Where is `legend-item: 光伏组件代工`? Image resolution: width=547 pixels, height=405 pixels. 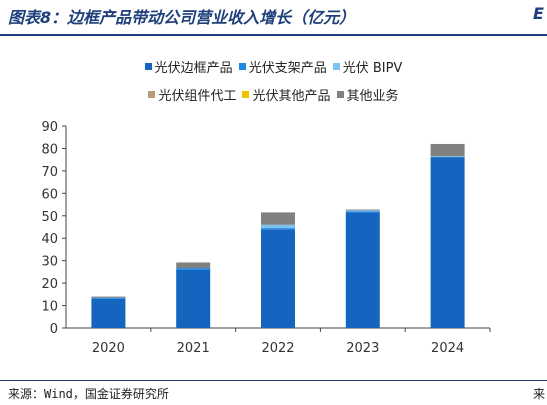
legend-item: 光伏组件代工 is located at coordinates (192, 94).